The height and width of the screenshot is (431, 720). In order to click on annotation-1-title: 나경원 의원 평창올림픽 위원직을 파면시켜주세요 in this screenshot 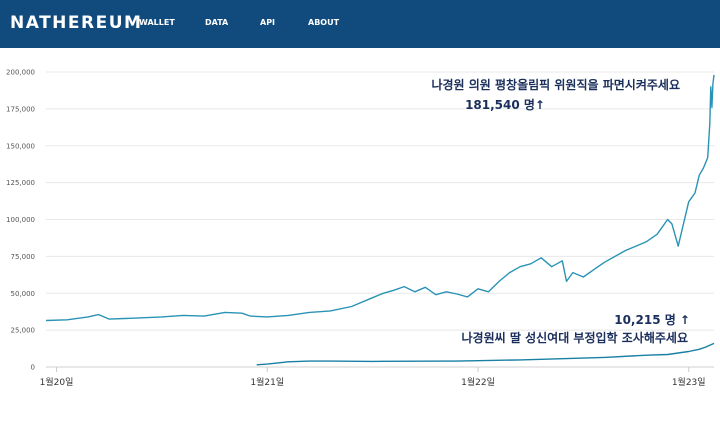, I will do `click(555, 84)`.